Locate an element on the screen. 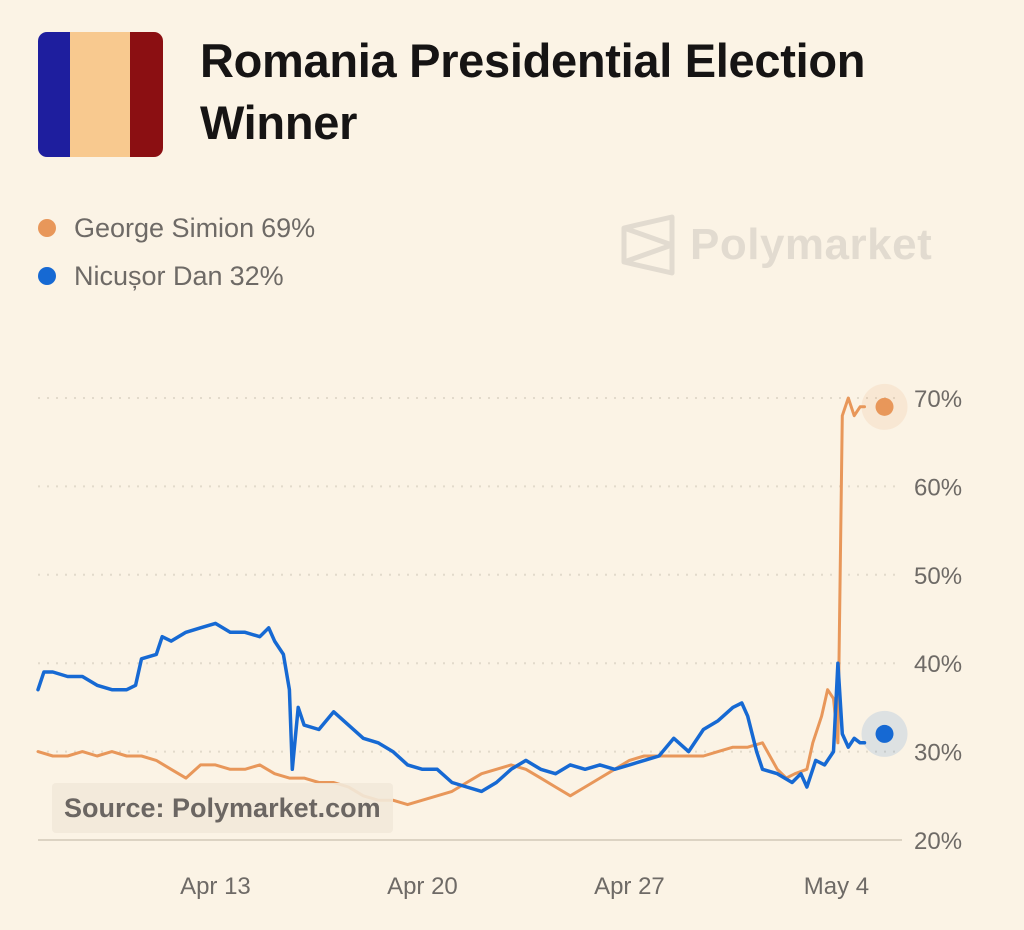  legend-dot-dan is located at coordinates (47, 276).